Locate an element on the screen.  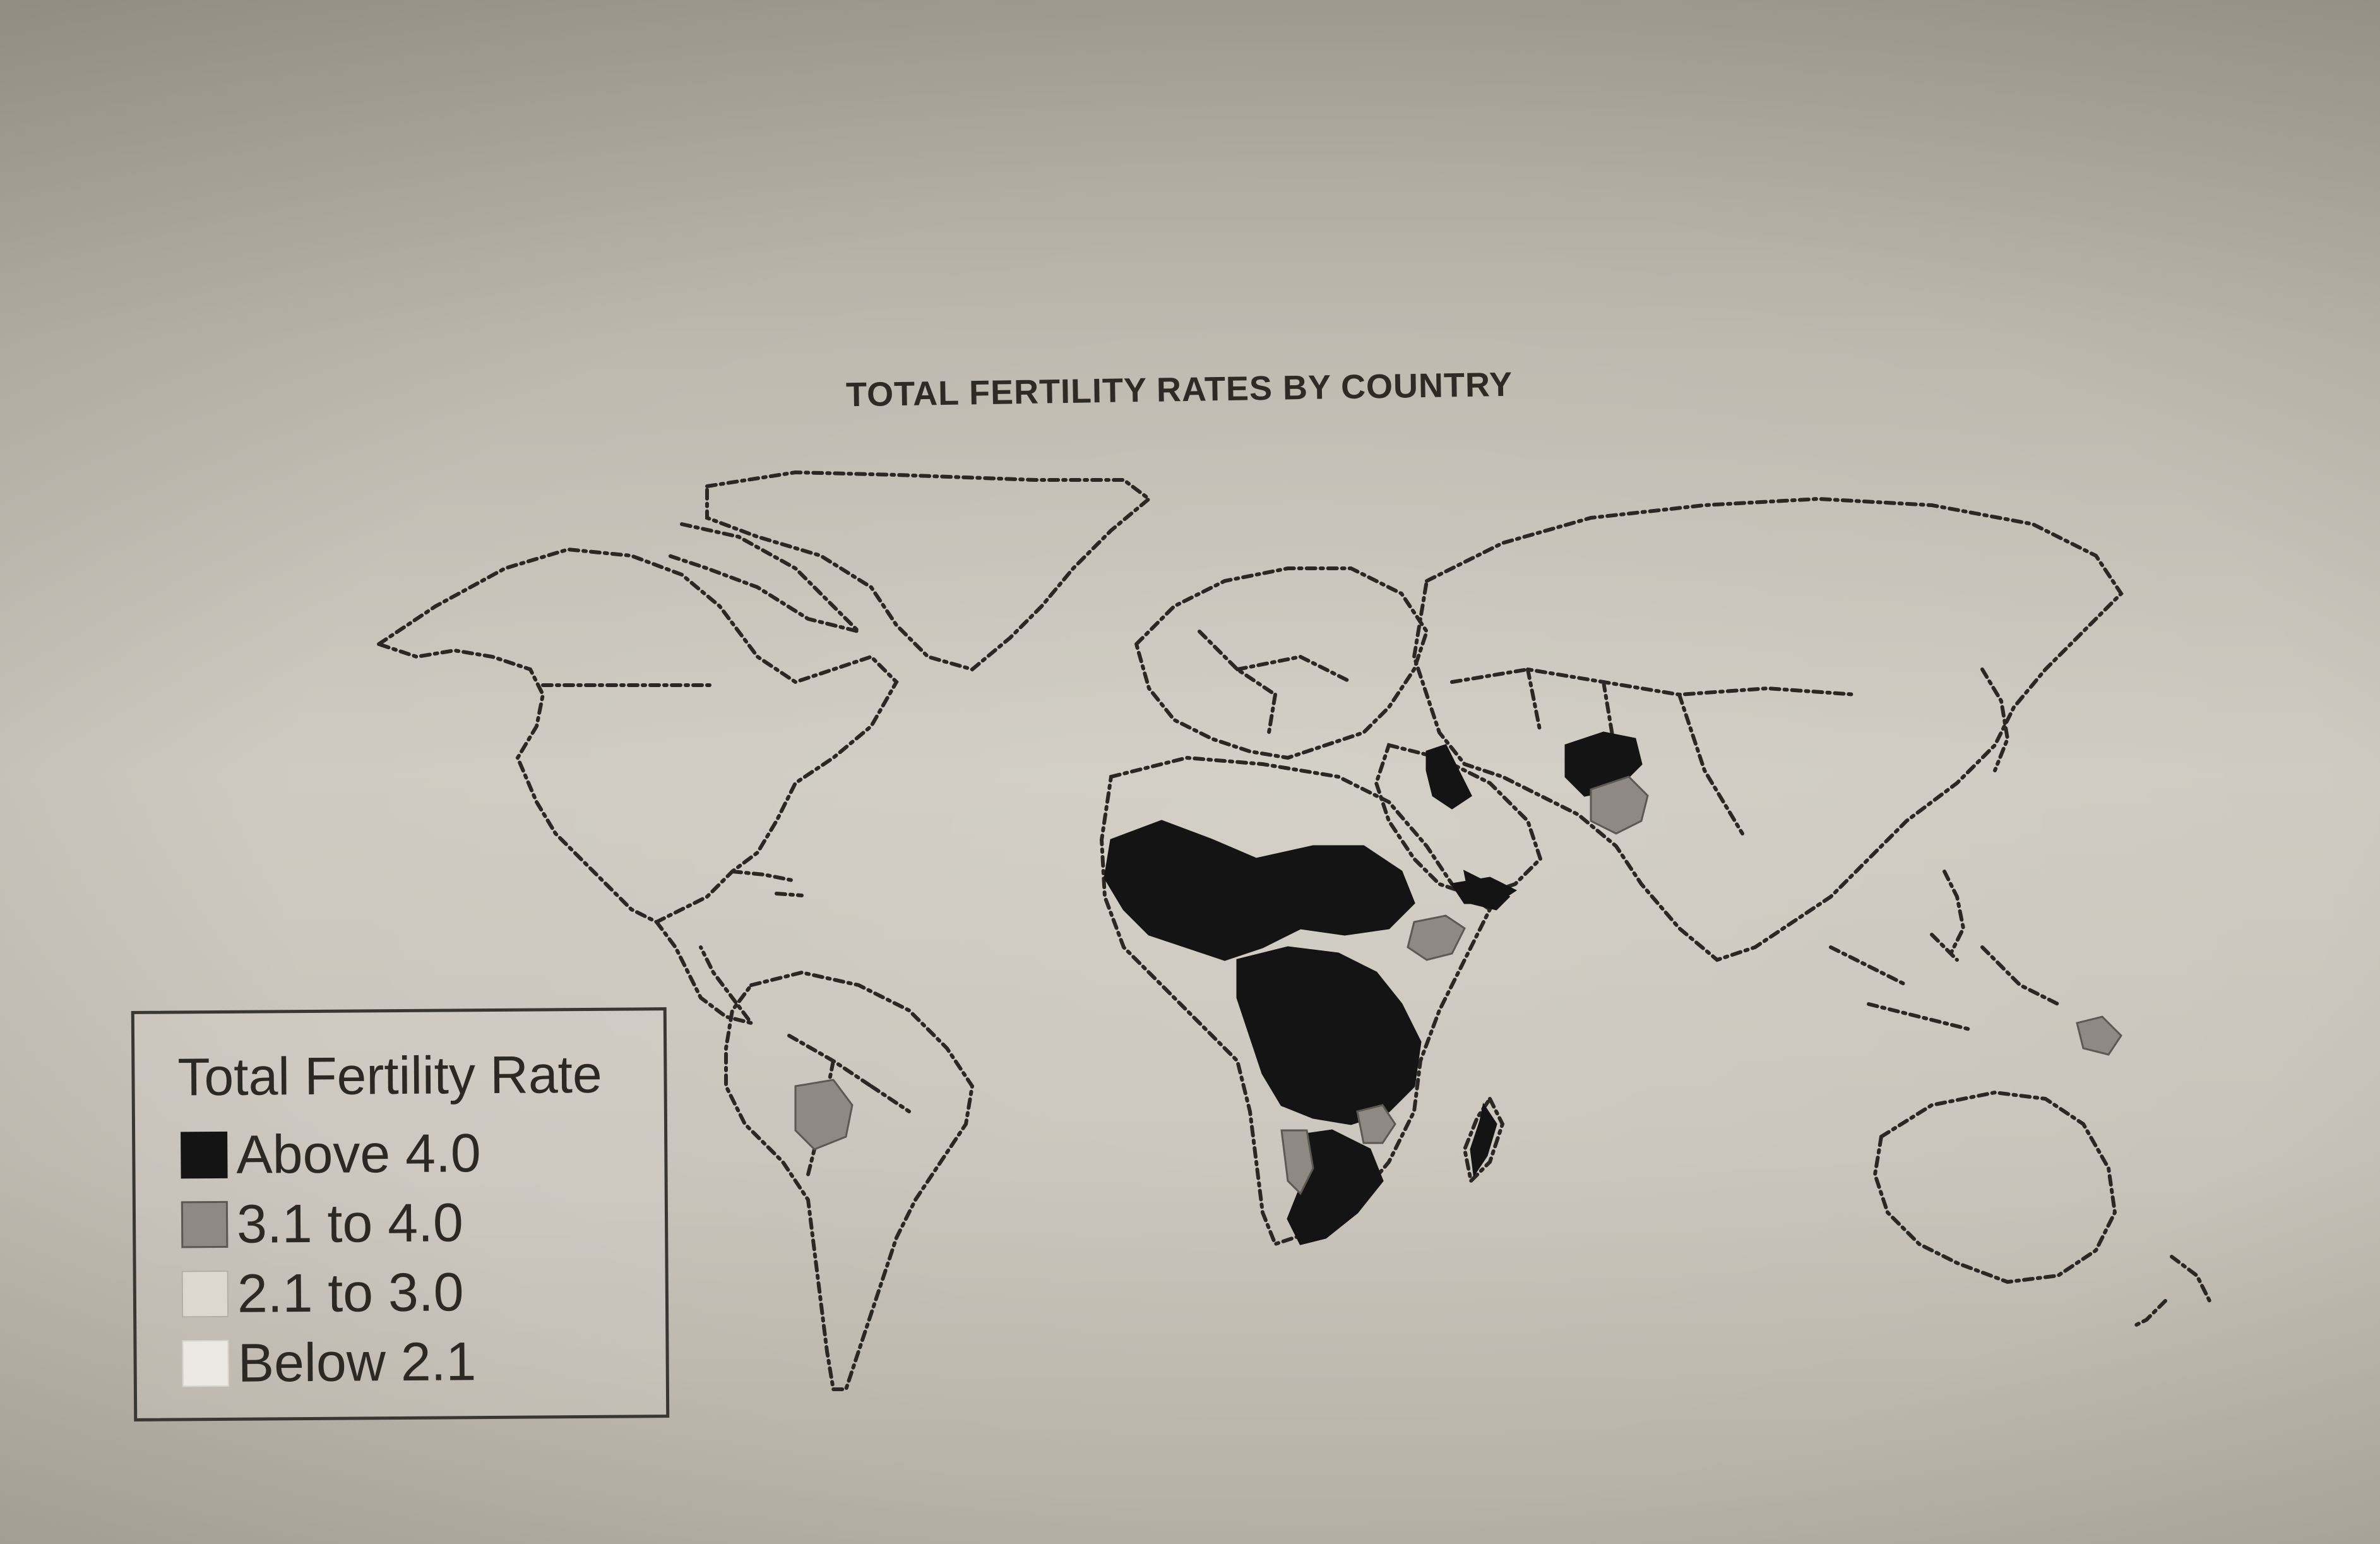
central-america-outline is located at coordinates (705, 973).